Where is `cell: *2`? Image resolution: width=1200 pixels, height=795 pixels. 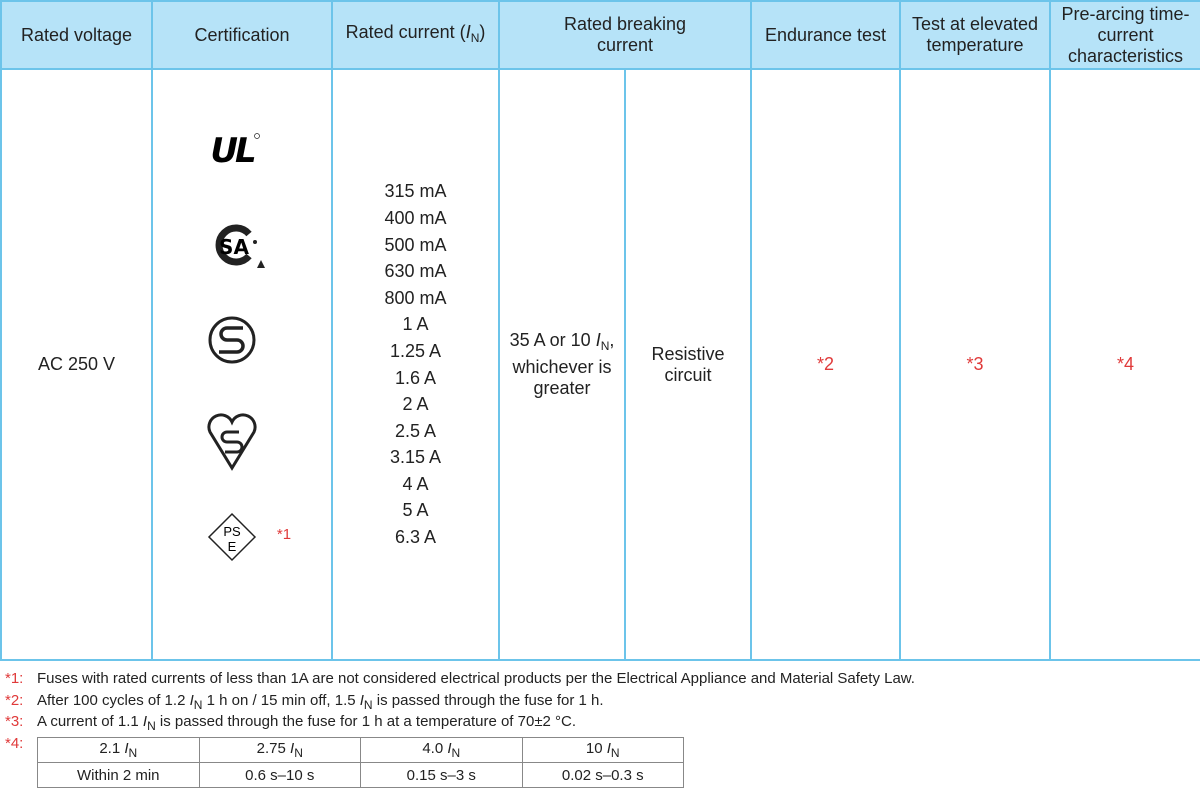
cell: *2 is located at coordinates (825, 364).